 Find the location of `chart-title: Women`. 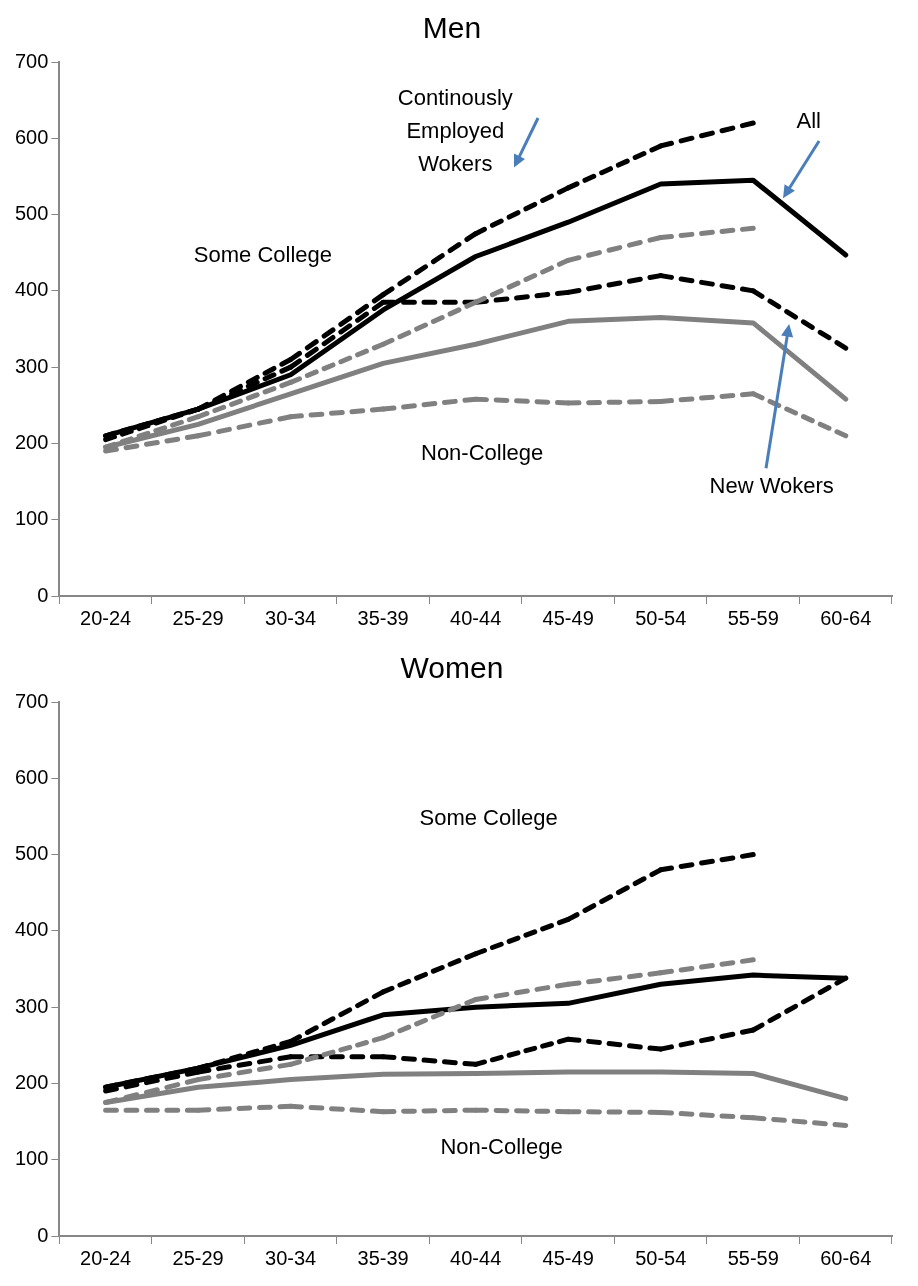

chart-title: Women is located at coordinates (452, 668).